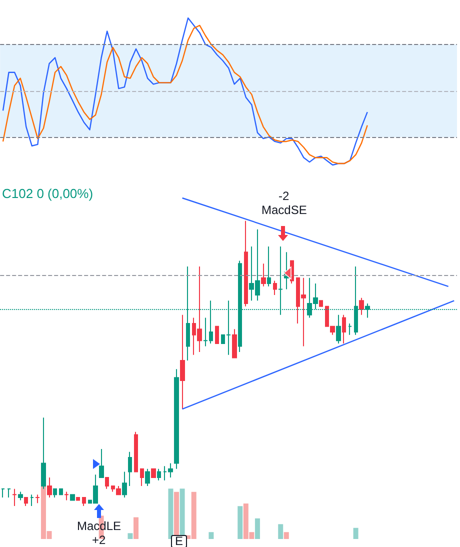  I want to click on annotation: +2, so click(99, 540).